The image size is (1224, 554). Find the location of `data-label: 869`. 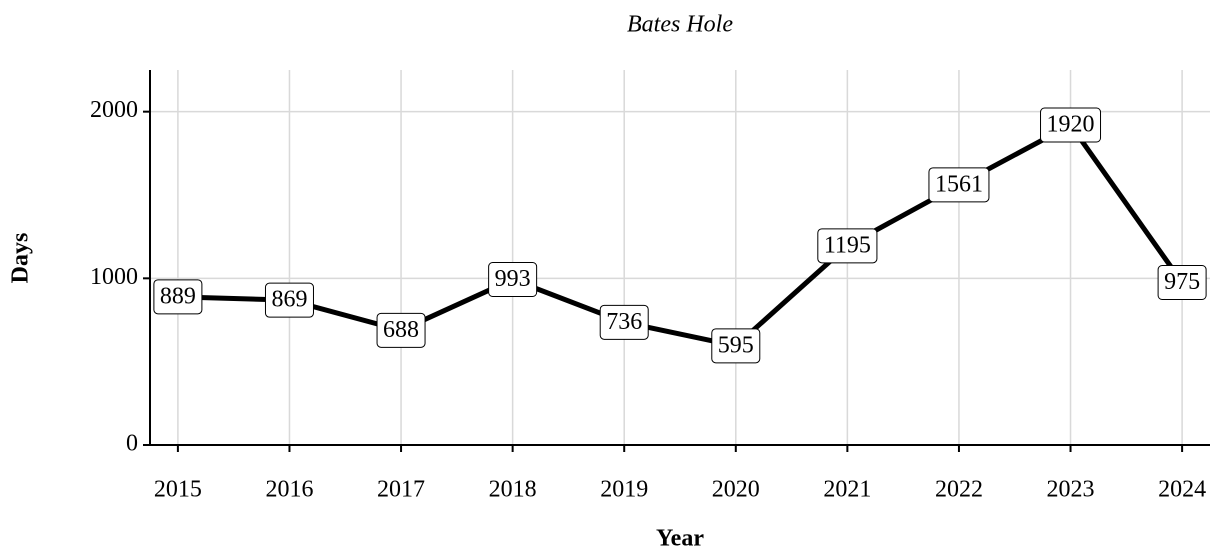

data-label: 869 is located at coordinates (289, 300).